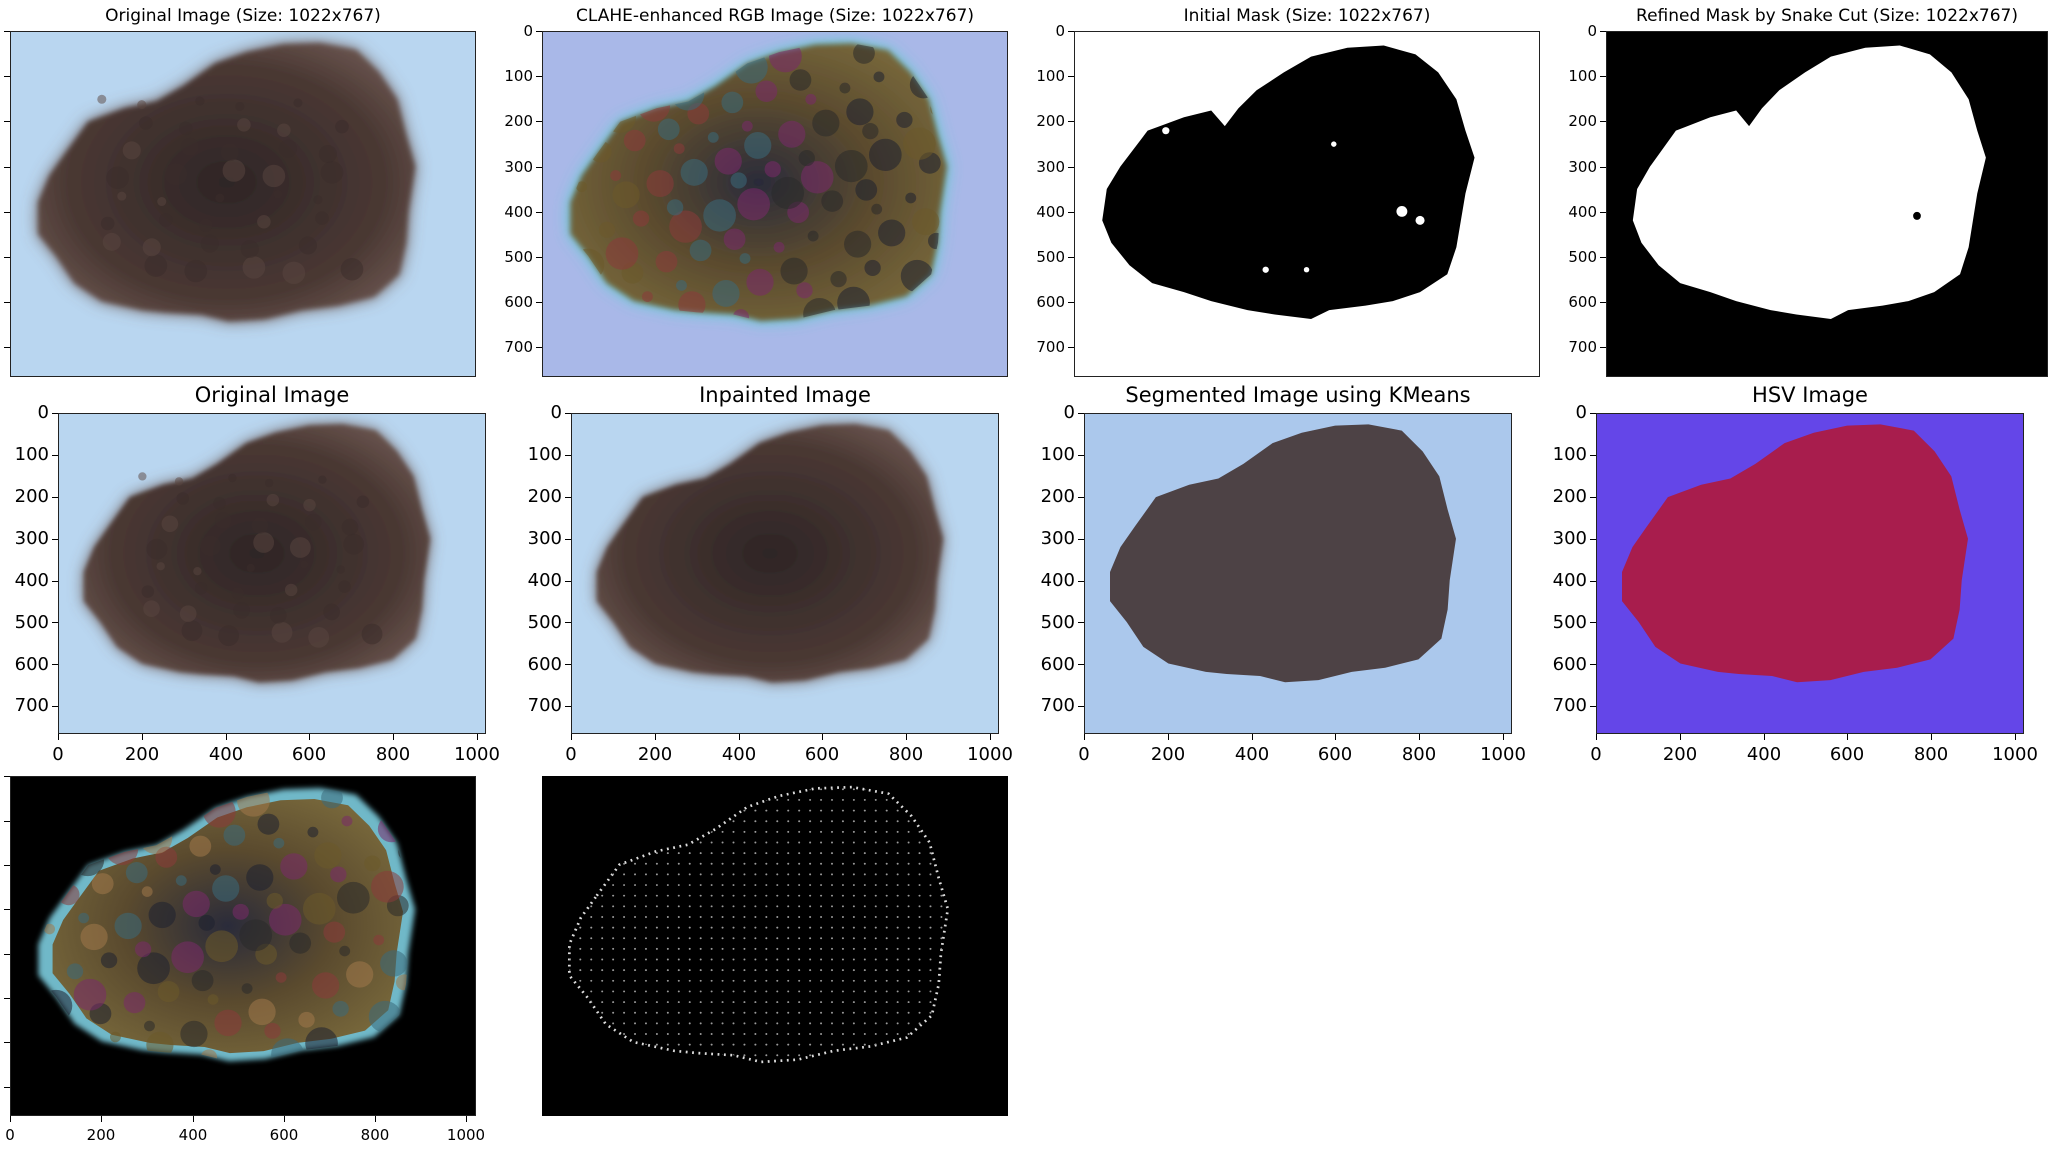  Describe the element at coordinates (770, 553) in the screenshot. I see `lesion-body` at that location.